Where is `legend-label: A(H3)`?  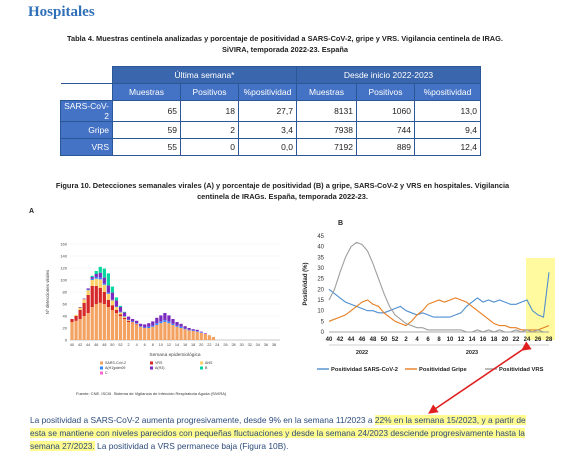 legend-label: A(H3) is located at coordinates (159, 368).